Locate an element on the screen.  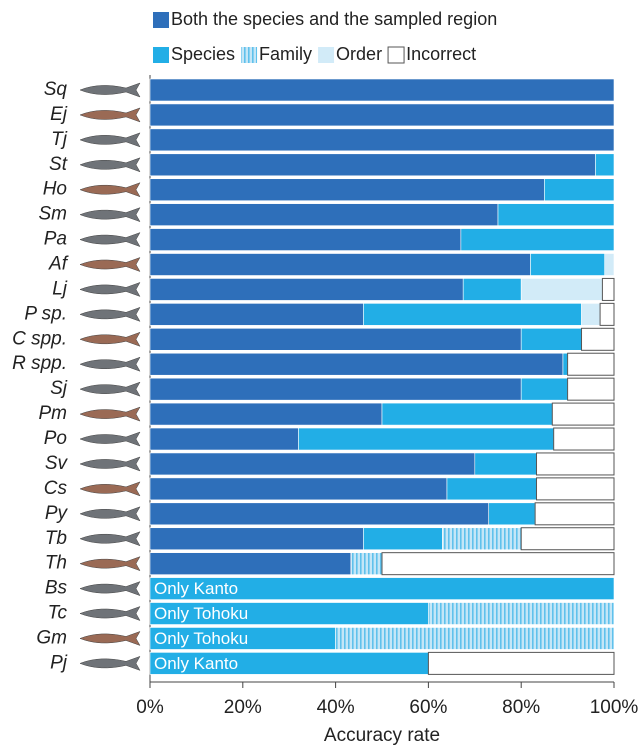
legend-label: Family is located at coordinates (285, 54).